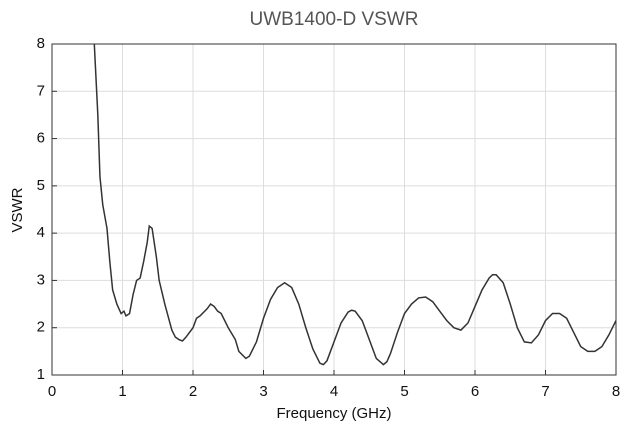  What do you see at coordinates (334, 391) in the screenshot?
I see `x-tick-label: 4` at bounding box center [334, 391].